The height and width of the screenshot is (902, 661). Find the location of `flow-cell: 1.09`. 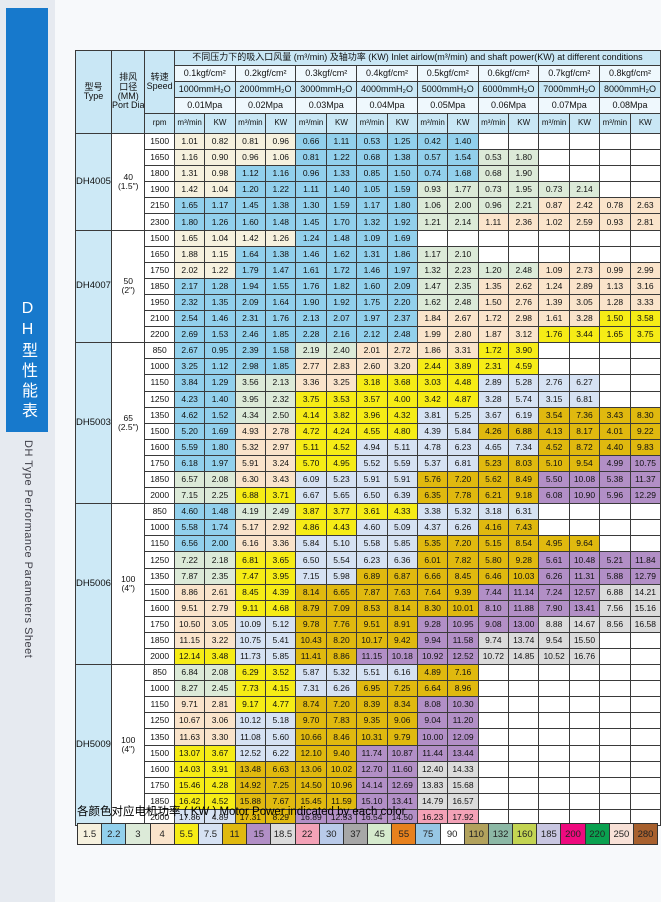

flow-cell: 1.09 is located at coordinates (554, 270).